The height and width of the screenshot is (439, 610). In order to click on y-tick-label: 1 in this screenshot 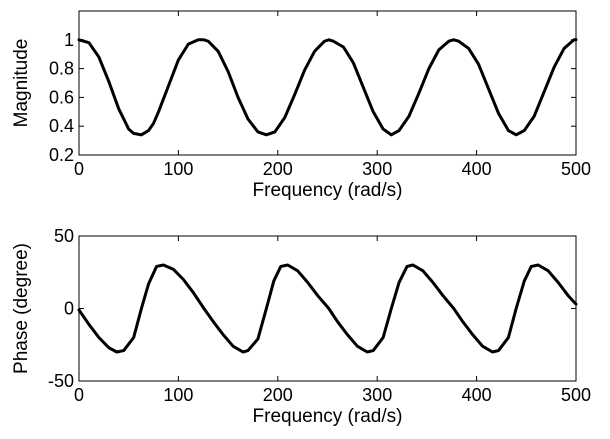, I will do `click(69, 40)`.